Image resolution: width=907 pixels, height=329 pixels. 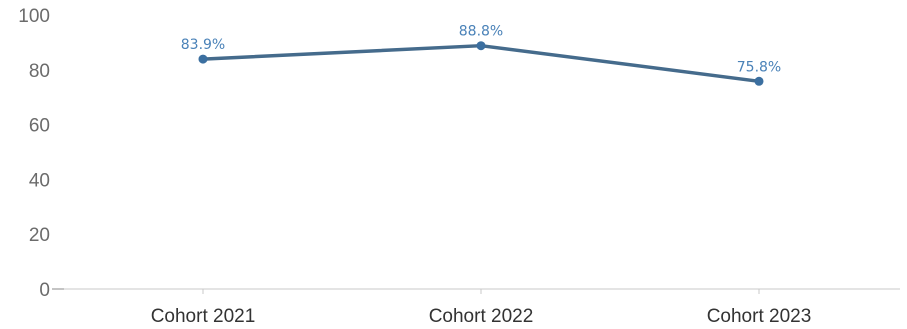 I want to click on data-label: 75.8%, so click(x=759, y=67).